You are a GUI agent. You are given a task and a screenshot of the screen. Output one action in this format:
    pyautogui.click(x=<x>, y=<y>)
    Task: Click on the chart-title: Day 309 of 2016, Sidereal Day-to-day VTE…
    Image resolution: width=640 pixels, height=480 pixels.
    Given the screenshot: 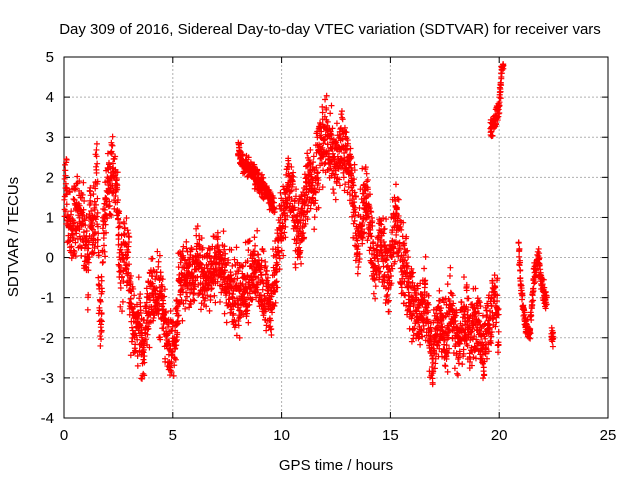 What is the action you would take?
    pyautogui.click(x=330, y=29)
    